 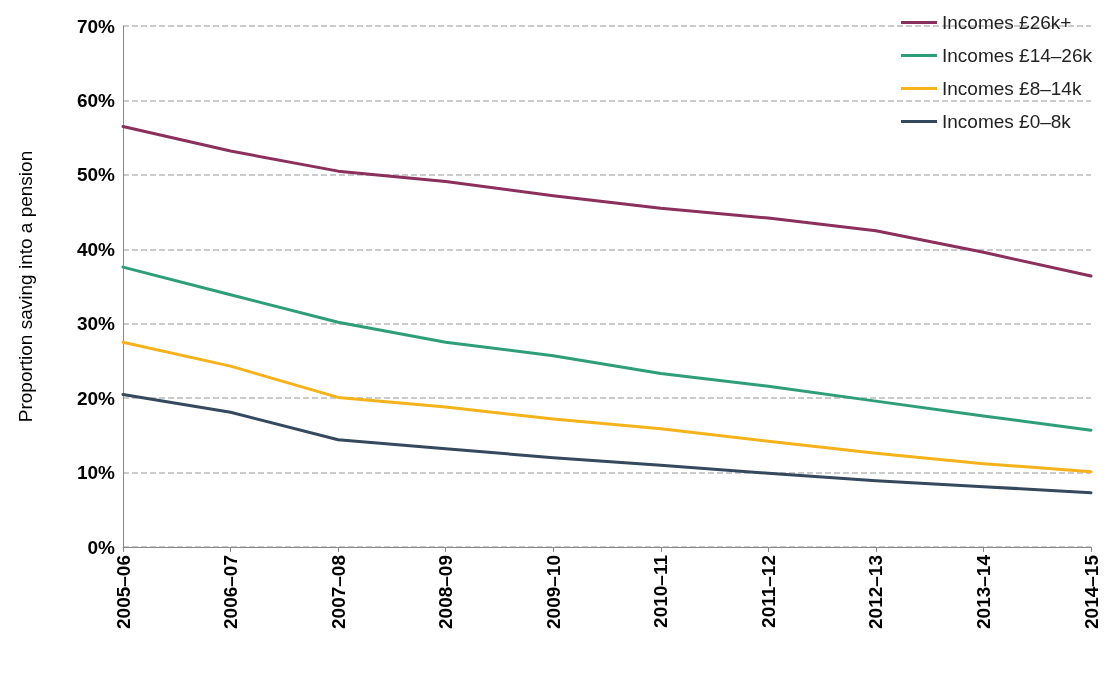 What do you see at coordinates (1007, 121) in the screenshot?
I see `legend-label: Incomes £0–8k` at bounding box center [1007, 121].